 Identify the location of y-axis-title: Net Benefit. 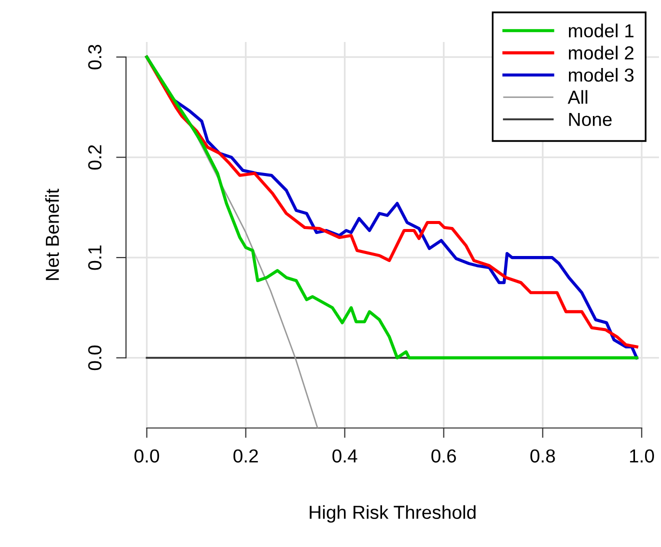
(52, 234).